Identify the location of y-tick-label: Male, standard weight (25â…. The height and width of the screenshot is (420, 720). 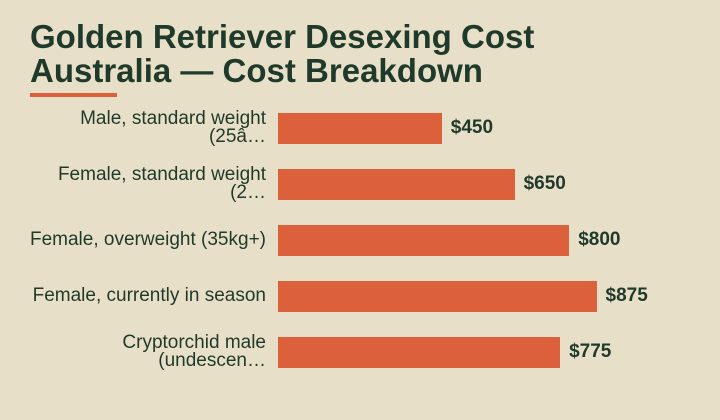
(173, 127).